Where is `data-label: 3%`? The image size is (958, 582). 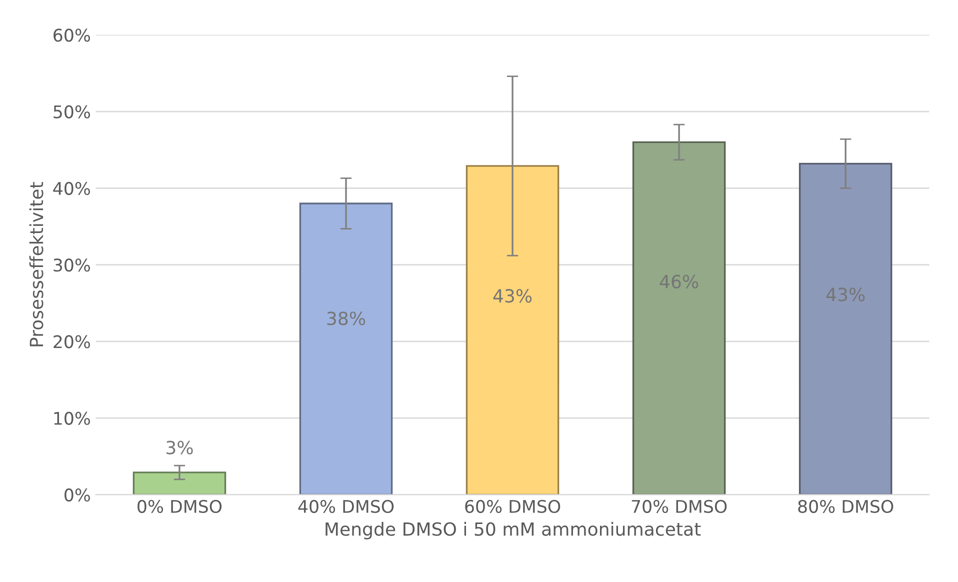 data-label: 3% is located at coordinates (179, 447).